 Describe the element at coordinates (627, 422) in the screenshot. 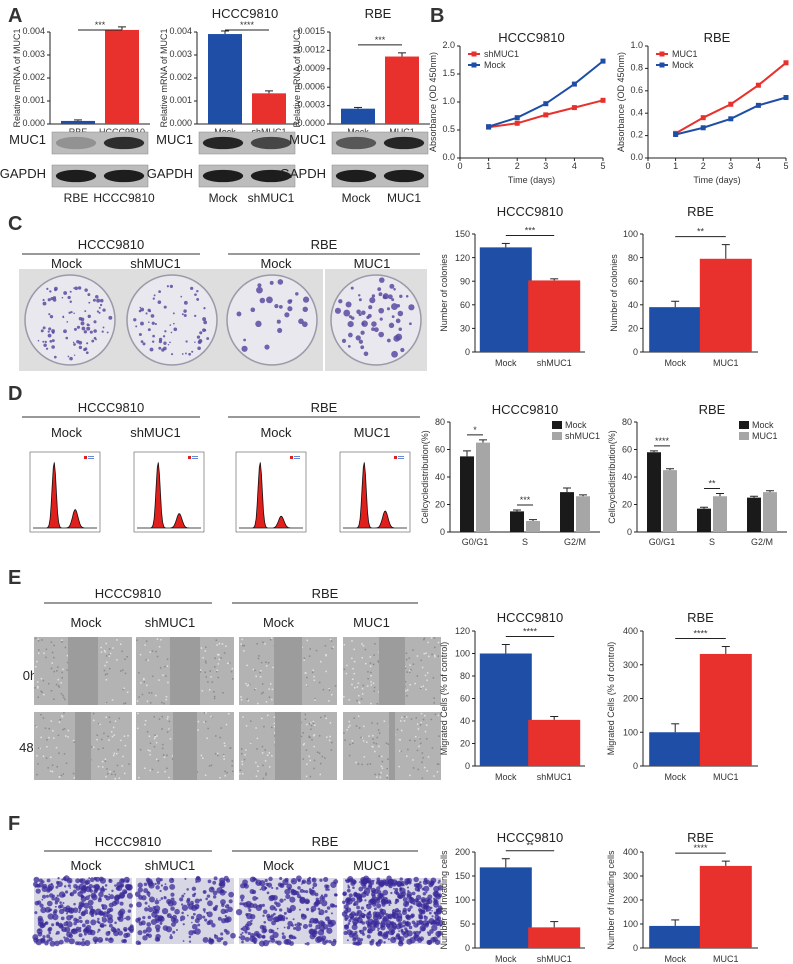

I see `y-tick-label: 80` at that location.